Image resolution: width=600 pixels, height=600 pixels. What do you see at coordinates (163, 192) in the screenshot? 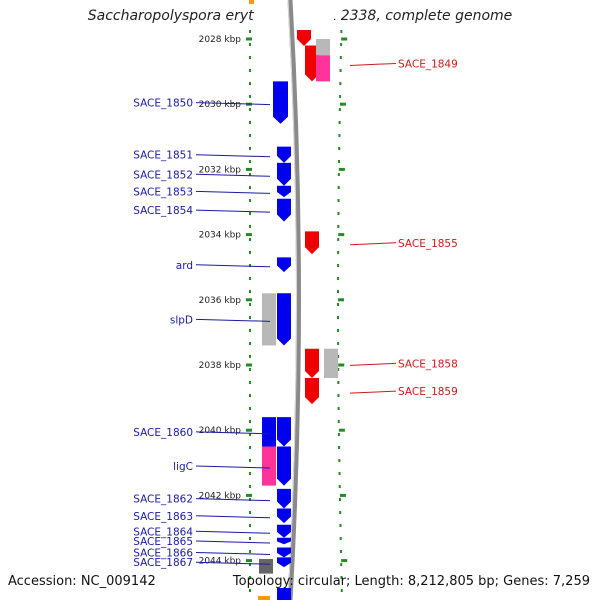
I see `gene-label: SACE_1853` at bounding box center [163, 192].